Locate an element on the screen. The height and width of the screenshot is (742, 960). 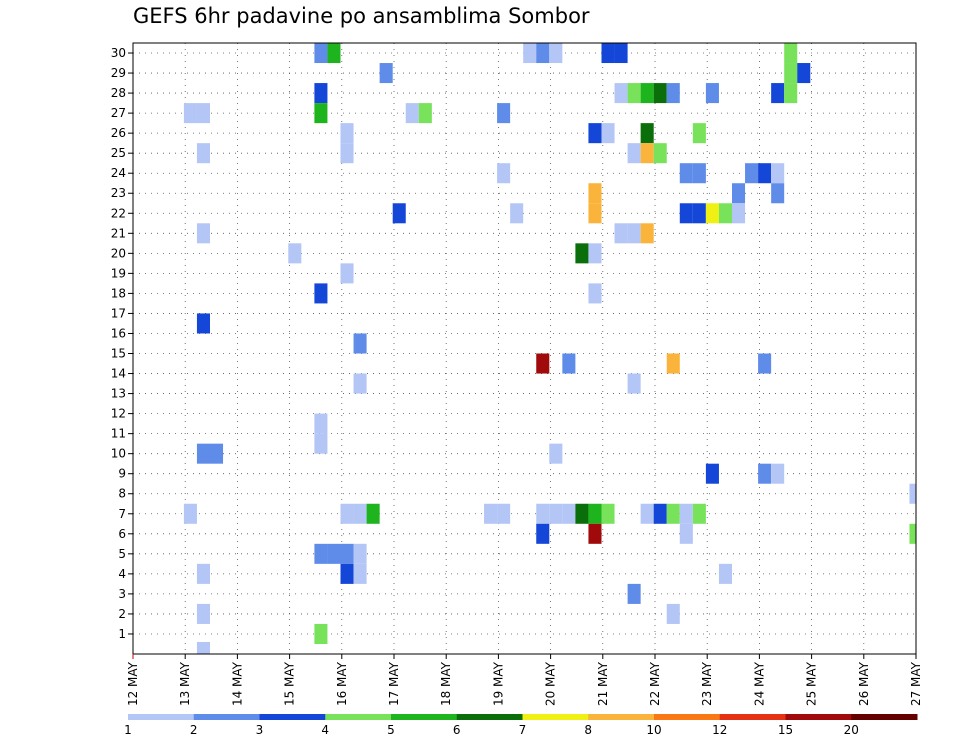
x-tick-label: 24 MAY is located at coordinates (759, 683).